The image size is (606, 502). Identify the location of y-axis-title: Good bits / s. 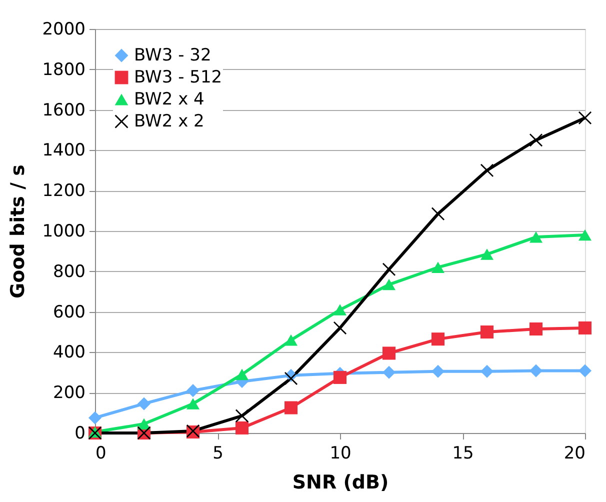
(18, 231).